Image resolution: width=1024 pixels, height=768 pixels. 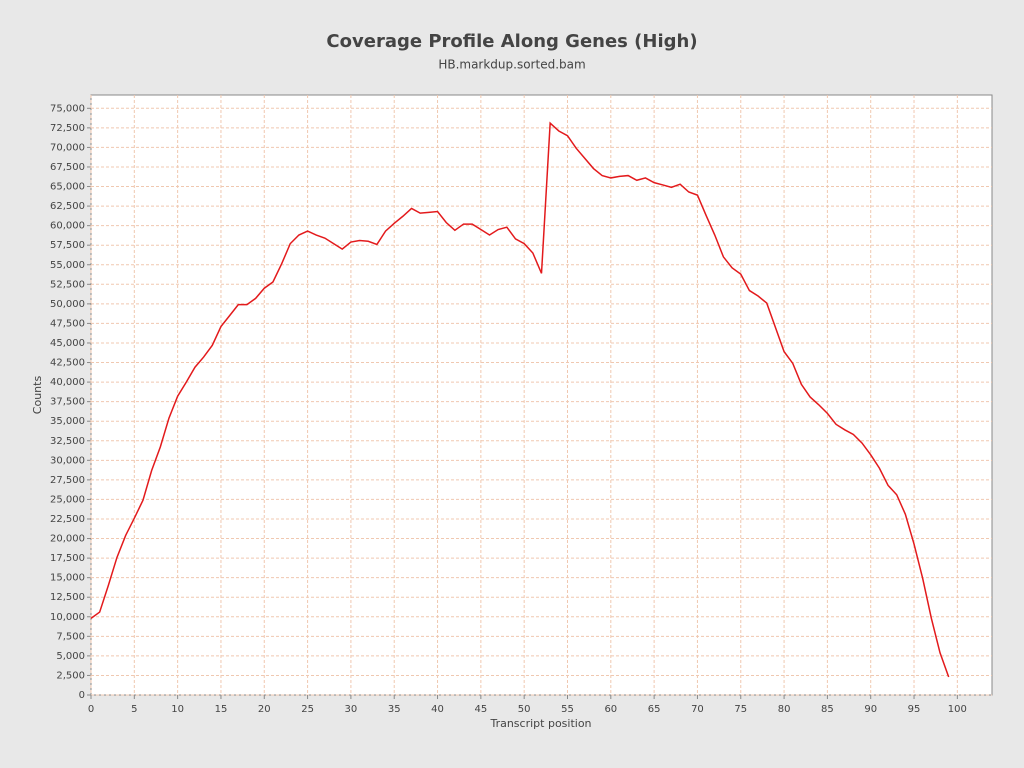 I want to click on x-tick-label: 65, so click(x=654, y=709).